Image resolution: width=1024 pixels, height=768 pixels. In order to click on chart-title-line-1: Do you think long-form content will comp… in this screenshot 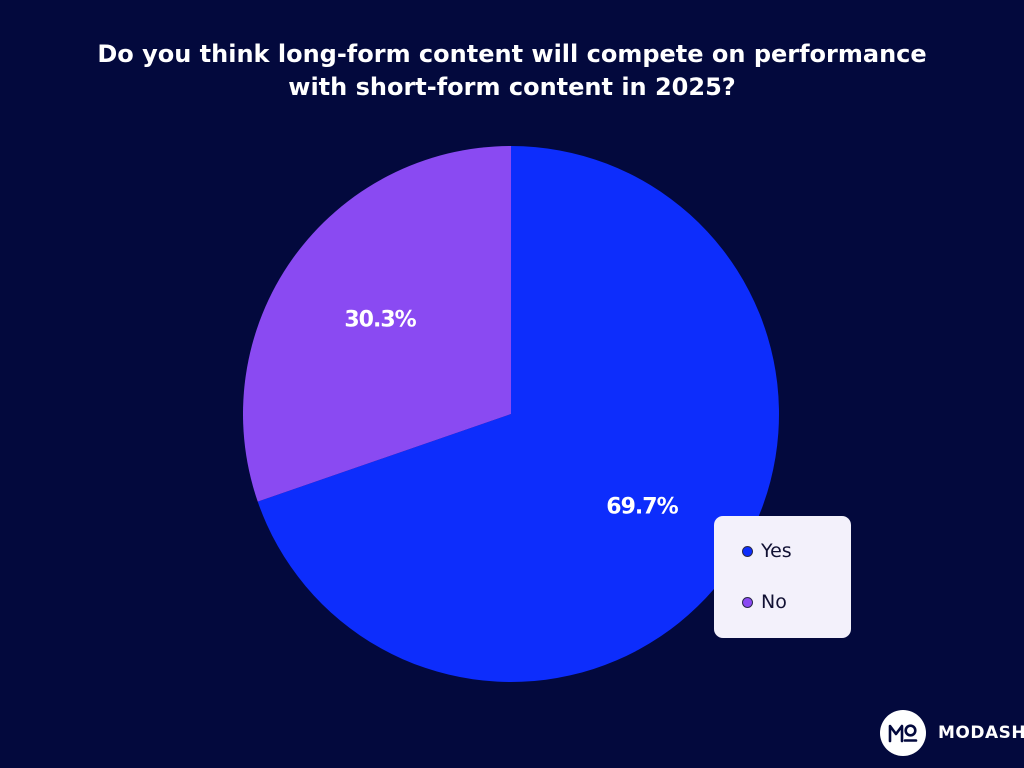, I will do `click(512, 54)`.